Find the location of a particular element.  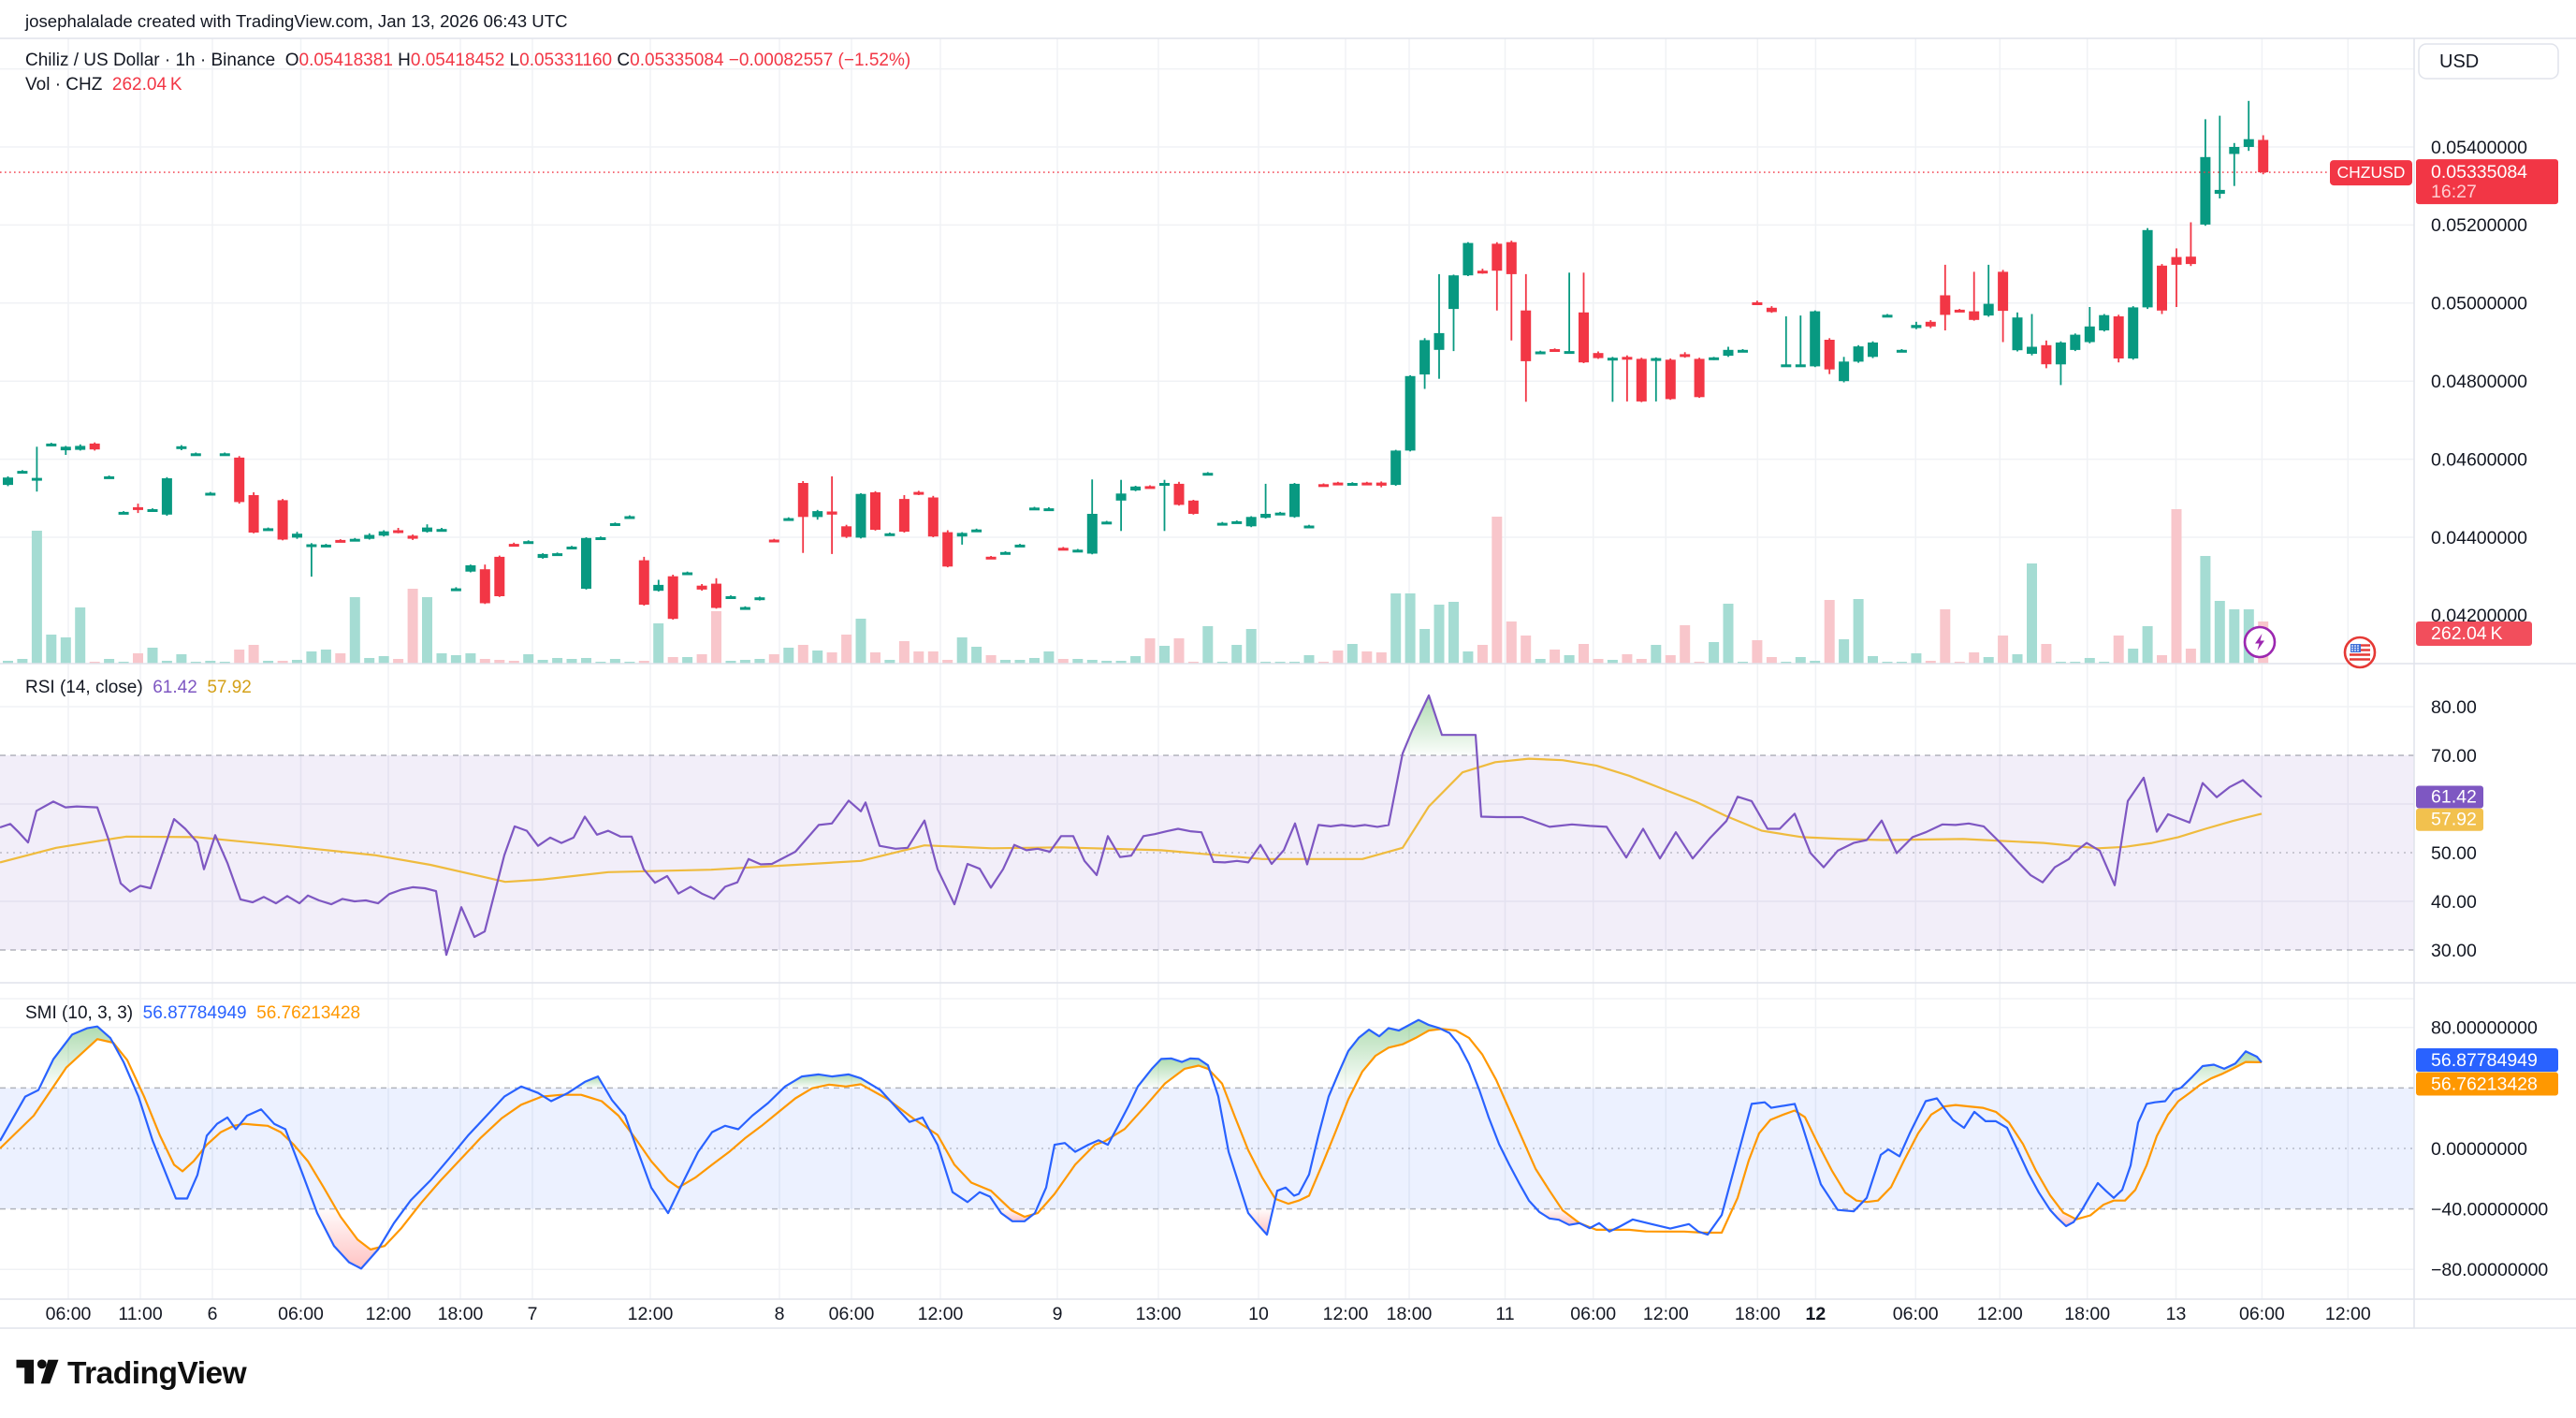

svg-text: 40.00 is located at coordinates (2454, 902).